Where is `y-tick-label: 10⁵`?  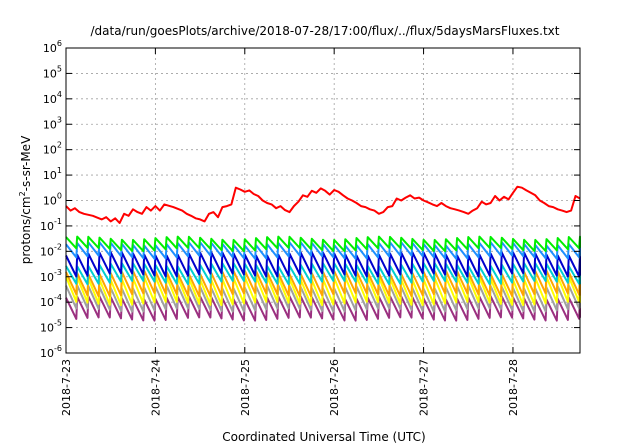 y-tick-label: 10⁵ is located at coordinates (52, 72).